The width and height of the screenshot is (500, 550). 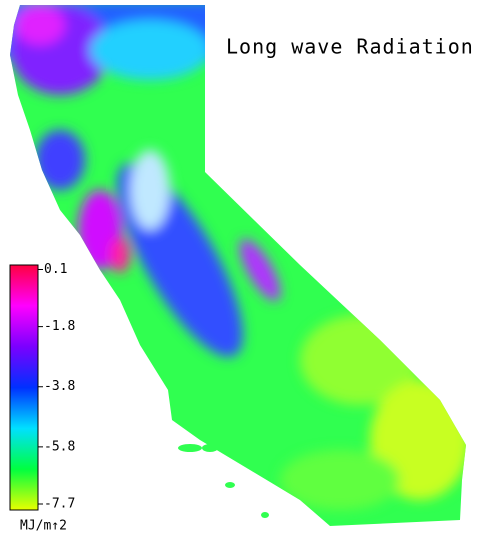 I want to click on tick-label: 0.1, so click(x=55, y=269).